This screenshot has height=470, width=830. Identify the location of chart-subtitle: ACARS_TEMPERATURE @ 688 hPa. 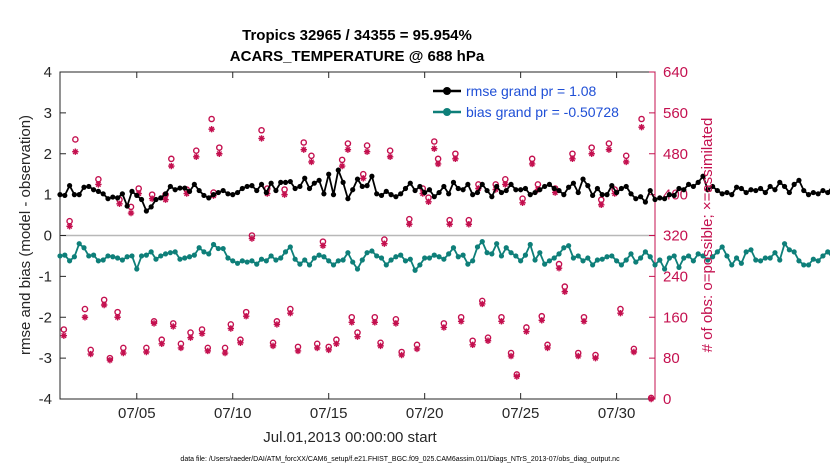
(357, 56).